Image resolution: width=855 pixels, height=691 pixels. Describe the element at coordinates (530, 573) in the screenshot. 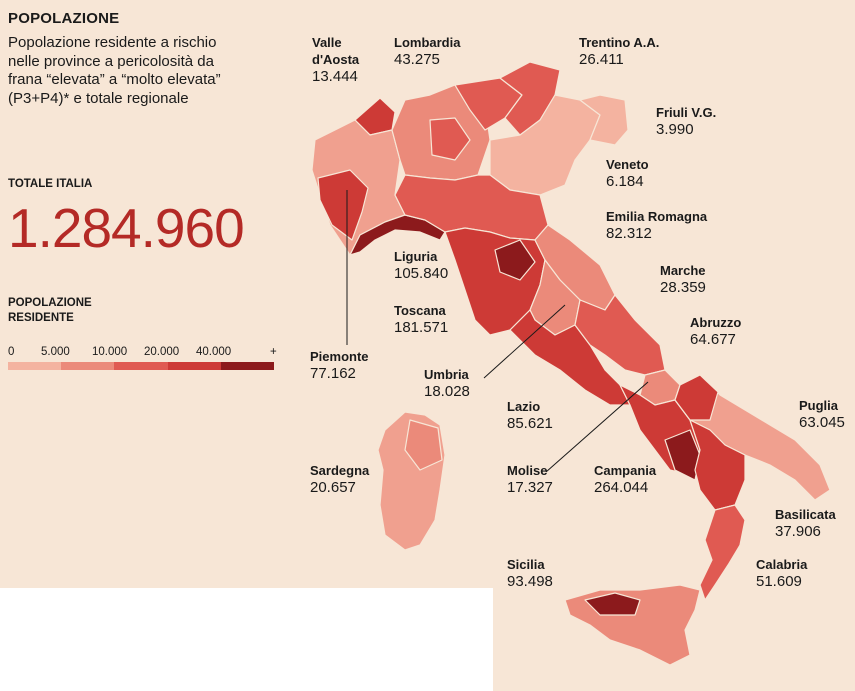

I see `label-sicilia: Sicilia 93.498` at that location.